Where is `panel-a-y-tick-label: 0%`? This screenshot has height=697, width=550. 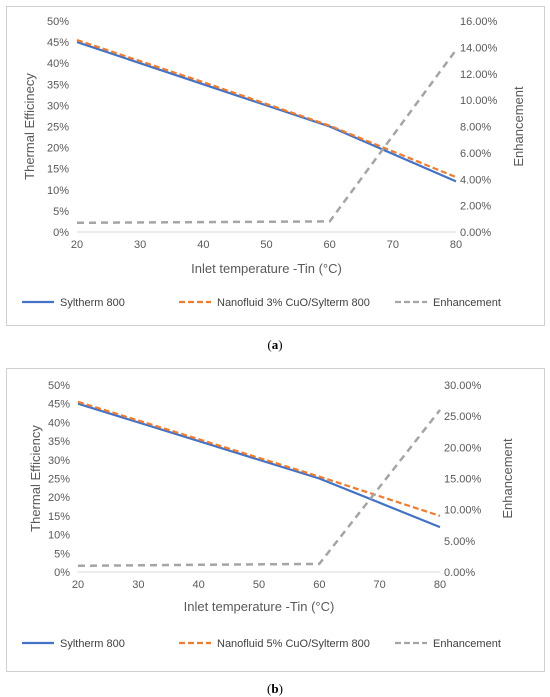
panel-a-y-tick-label: 0% is located at coordinates (61, 233).